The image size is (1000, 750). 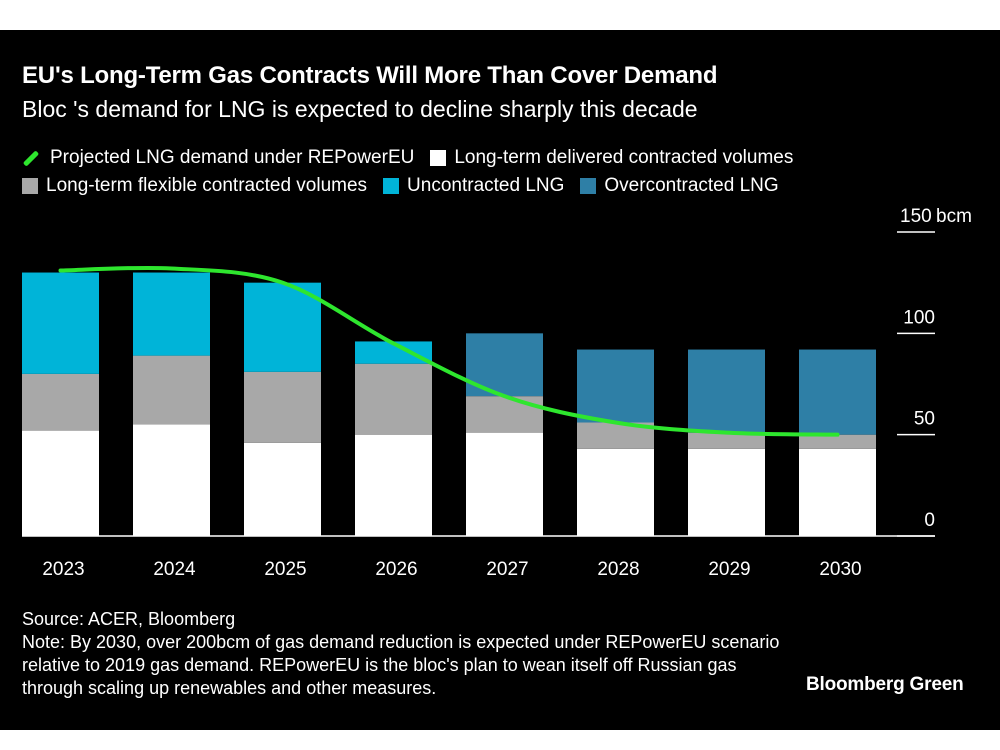 I want to click on legend-swatch-flexible, so click(x=30, y=186).